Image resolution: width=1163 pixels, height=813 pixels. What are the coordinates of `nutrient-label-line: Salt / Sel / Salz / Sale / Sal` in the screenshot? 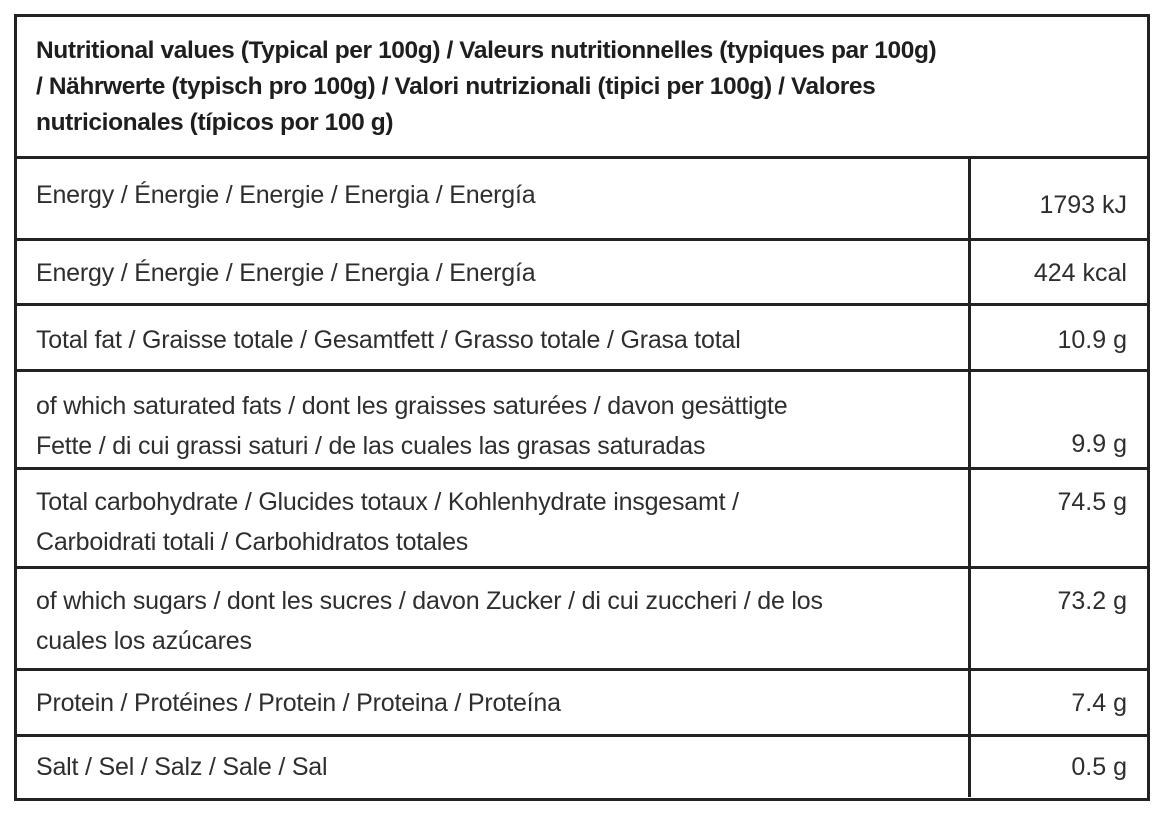 It's located at (182, 767).